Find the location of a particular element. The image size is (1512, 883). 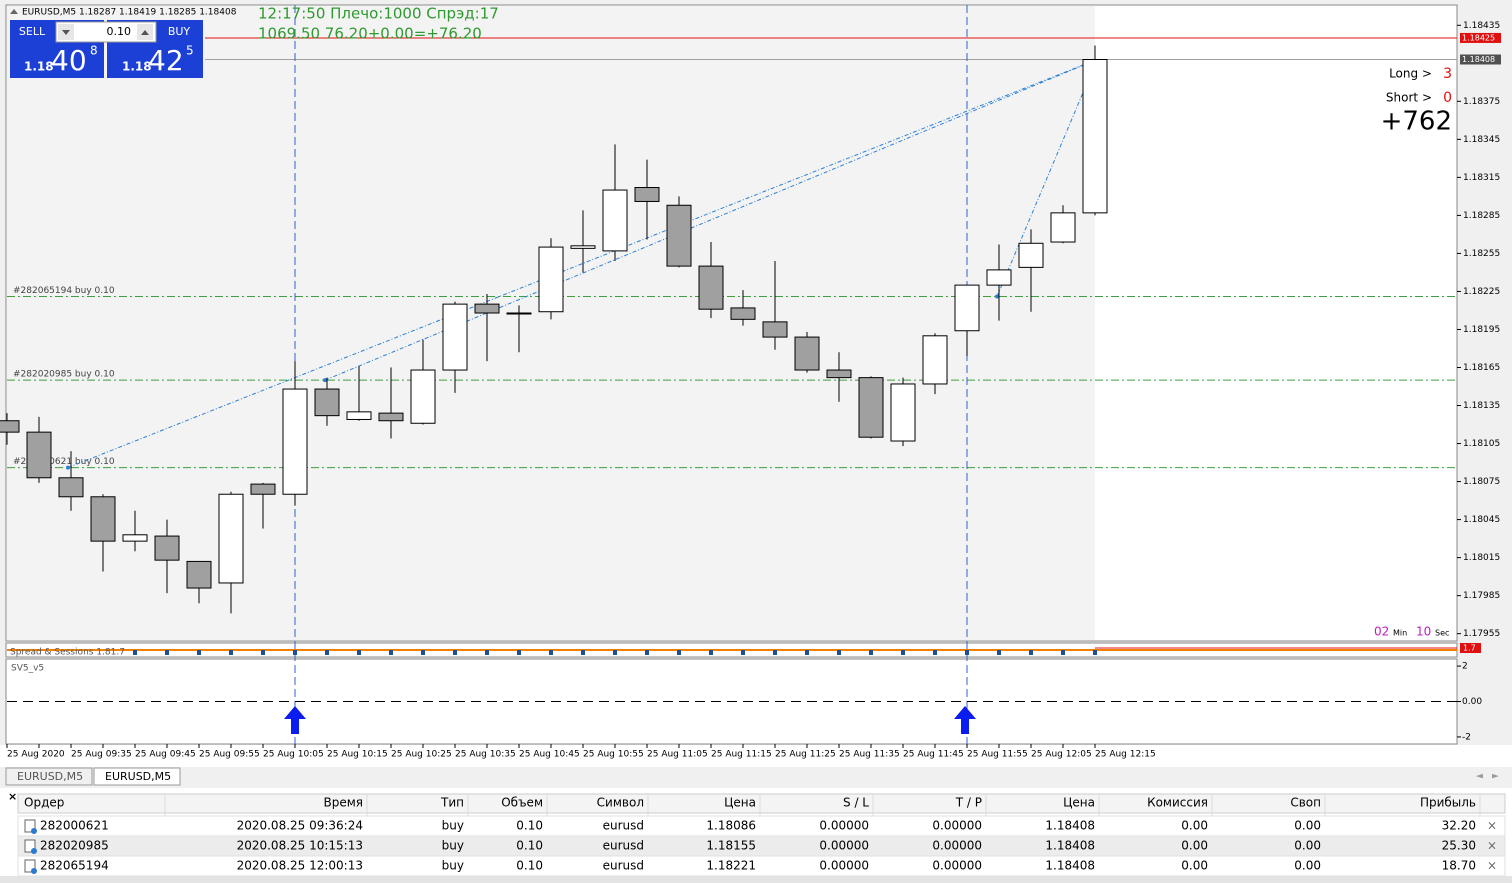

x-tick-label: 25 Aug 12:05 is located at coordinates (1061, 755).